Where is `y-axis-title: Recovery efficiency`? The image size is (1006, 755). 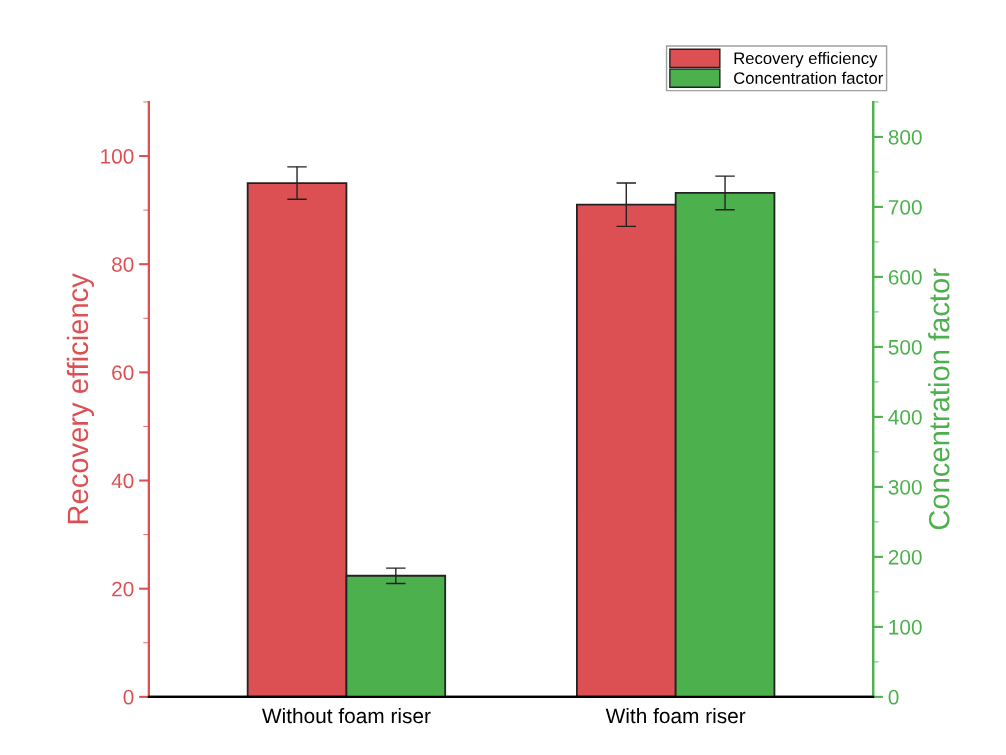
y-axis-title: Recovery efficiency is located at coordinates (80, 398).